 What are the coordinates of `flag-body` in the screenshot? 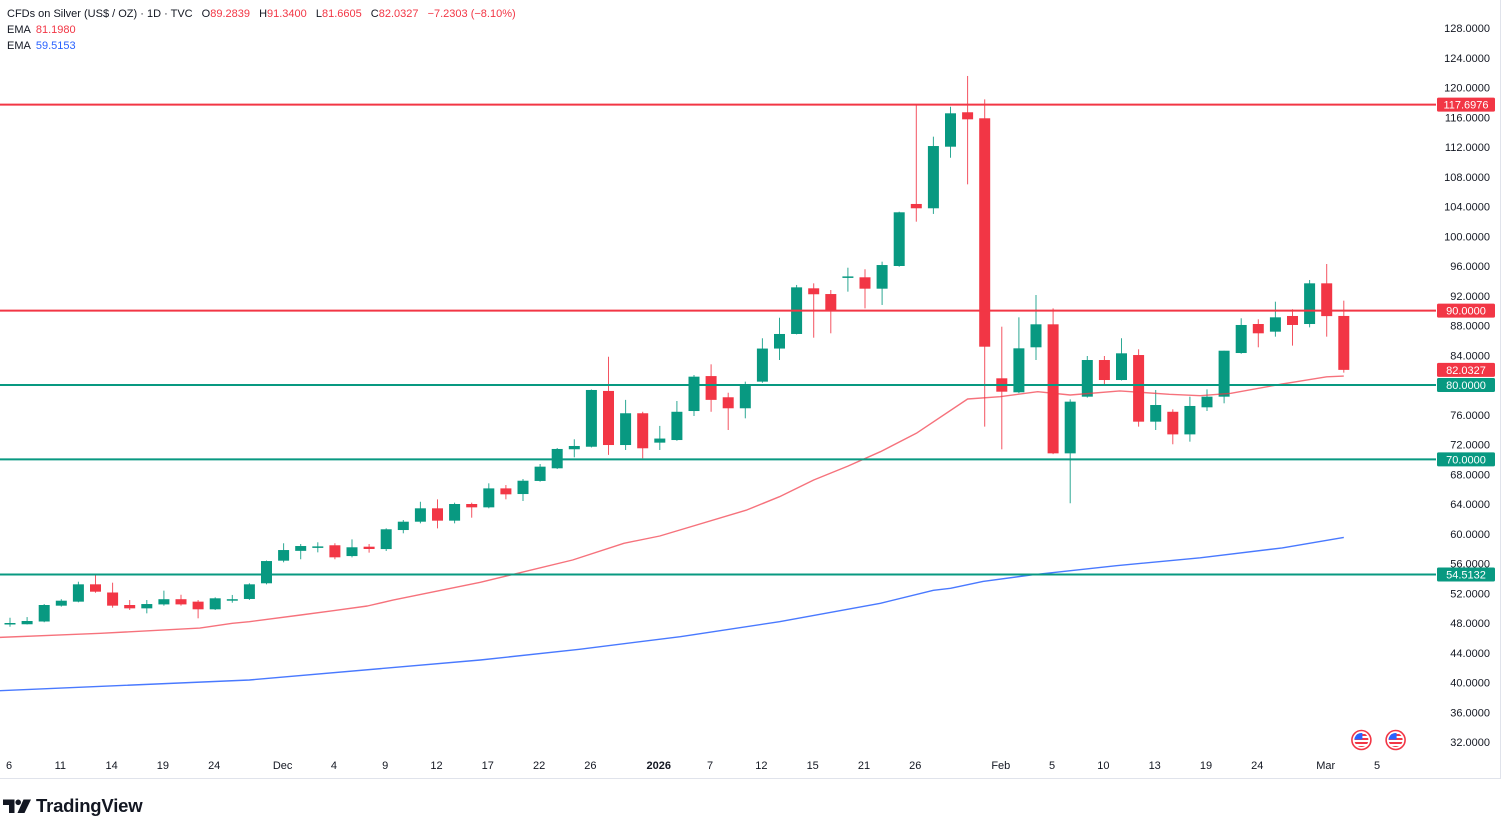 It's located at (1361, 740).